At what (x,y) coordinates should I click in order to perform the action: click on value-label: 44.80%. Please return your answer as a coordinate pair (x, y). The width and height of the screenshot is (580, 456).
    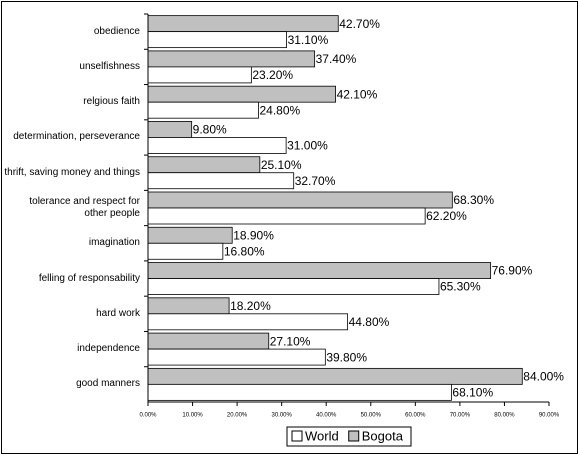
    Looking at the image, I should click on (369, 322).